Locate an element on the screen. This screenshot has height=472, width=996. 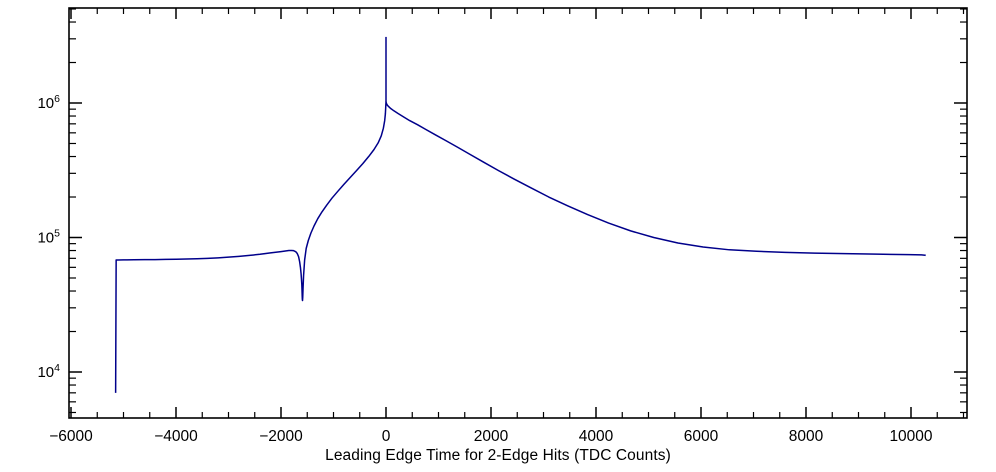
x-tick-label: 10000 is located at coordinates (910, 436).